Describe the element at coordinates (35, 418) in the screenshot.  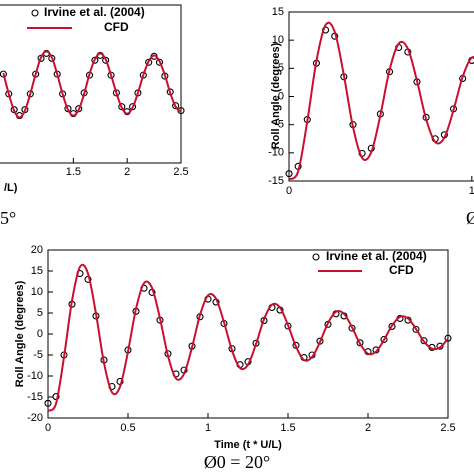
I see `y-tick-label: -20` at that location.